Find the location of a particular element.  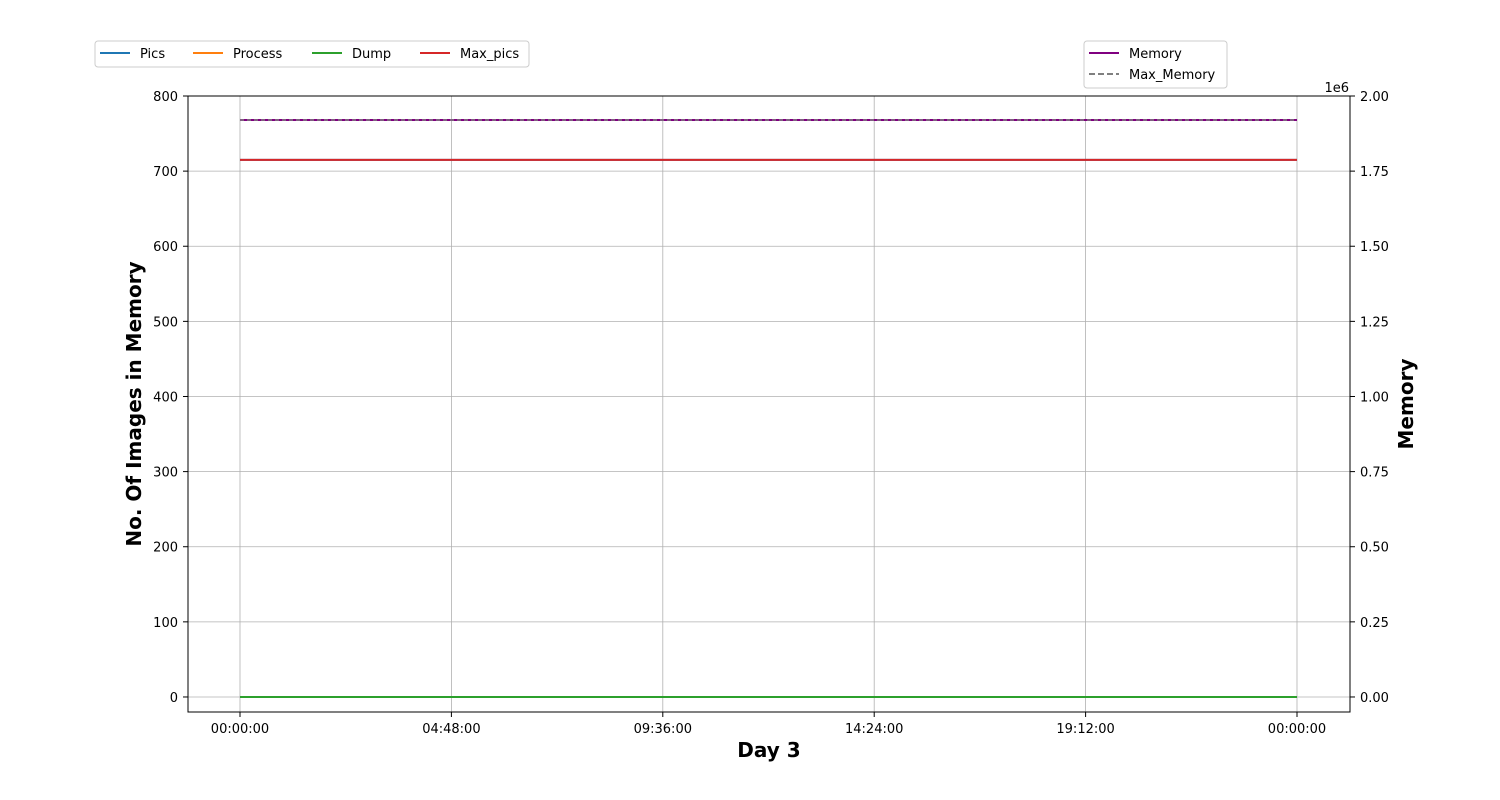

x-axis-label: Day 3 is located at coordinates (768, 750).